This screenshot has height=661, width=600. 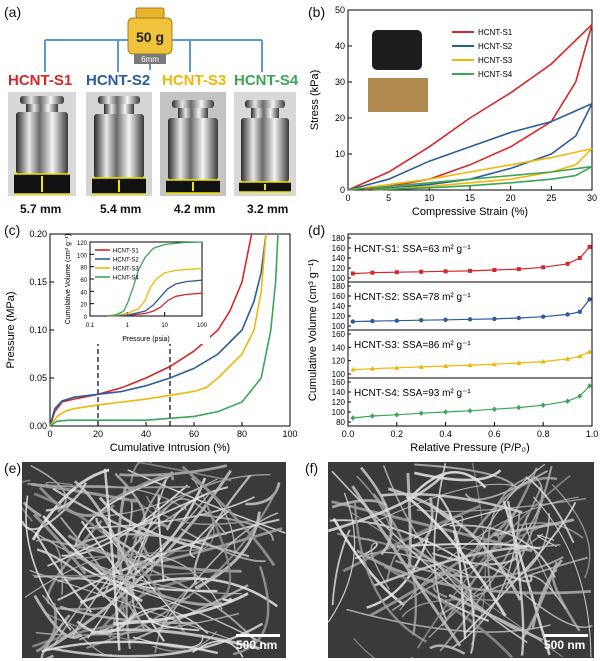 I want to click on panel-a-diagram: 50 g 6mm, so click(x=152, y=101).